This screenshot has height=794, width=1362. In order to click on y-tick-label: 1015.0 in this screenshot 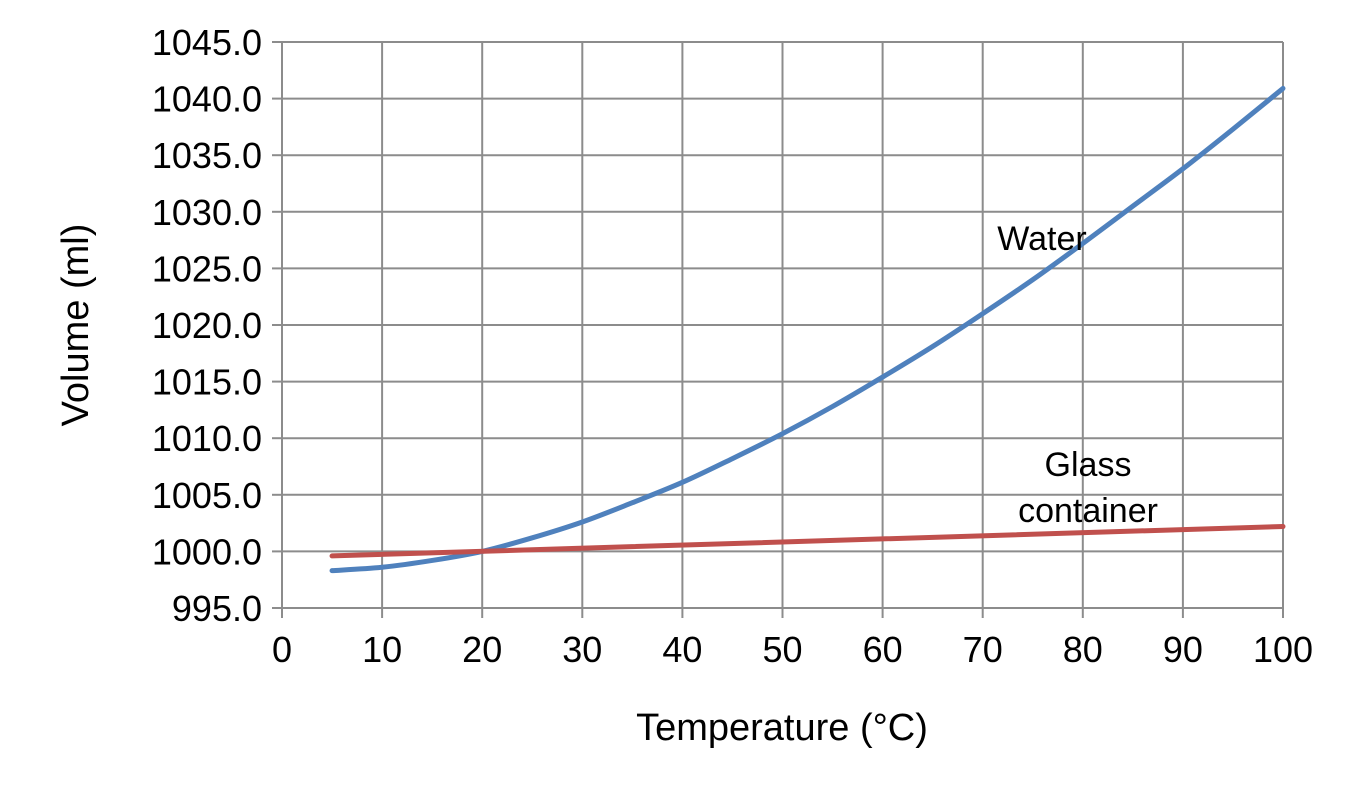, I will do `click(207, 382)`.